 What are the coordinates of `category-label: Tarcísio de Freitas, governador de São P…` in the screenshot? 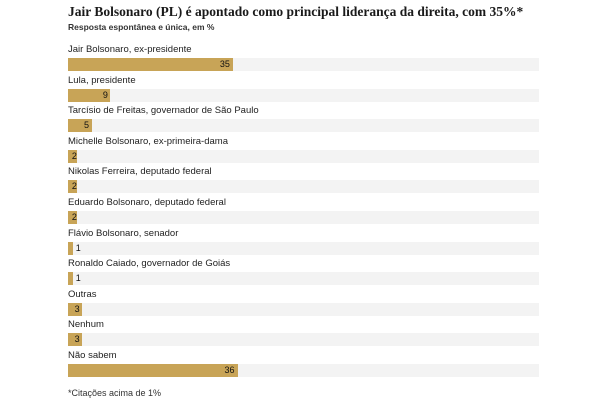 It's located at (163, 111).